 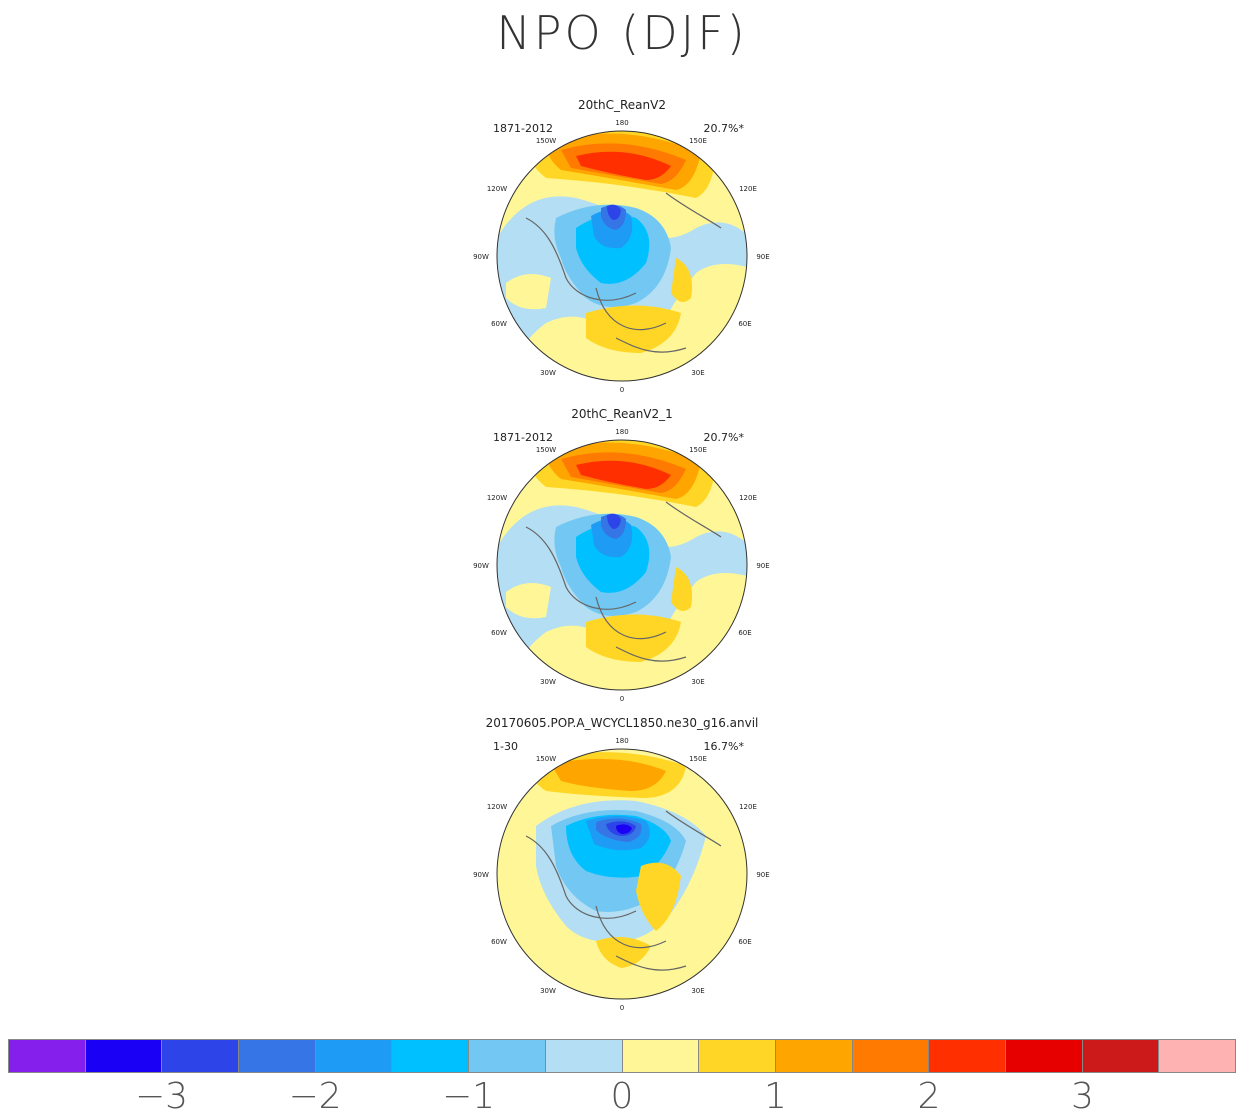 I want to click on colorbar-label: 0, so click(x=622, y=1096).